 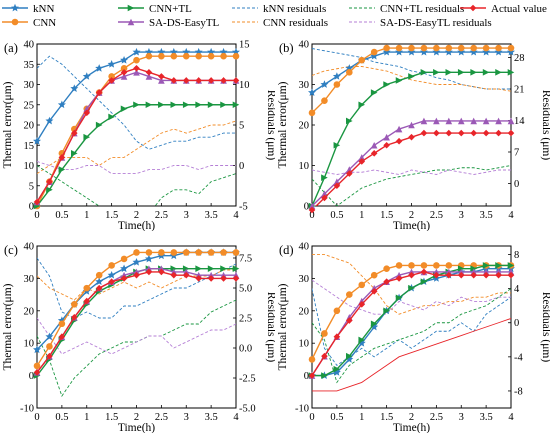 What do you see at coordinates (295, 23) in the screenshot?
I see `legend-label-cnn_res: CNN residuals` at bounding box center [295, 23].